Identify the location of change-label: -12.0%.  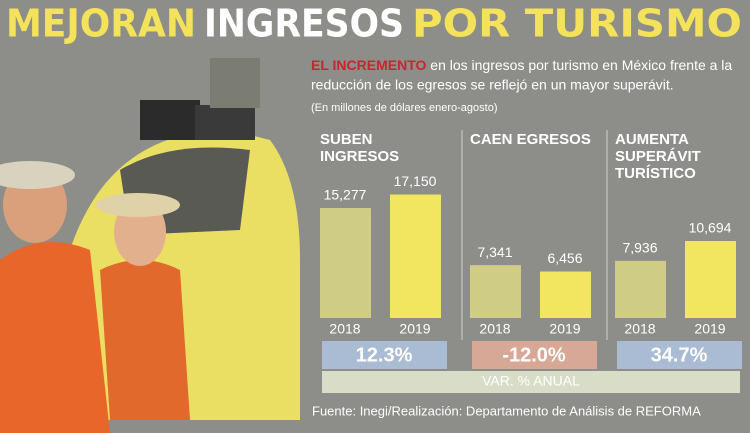
(534, 355).